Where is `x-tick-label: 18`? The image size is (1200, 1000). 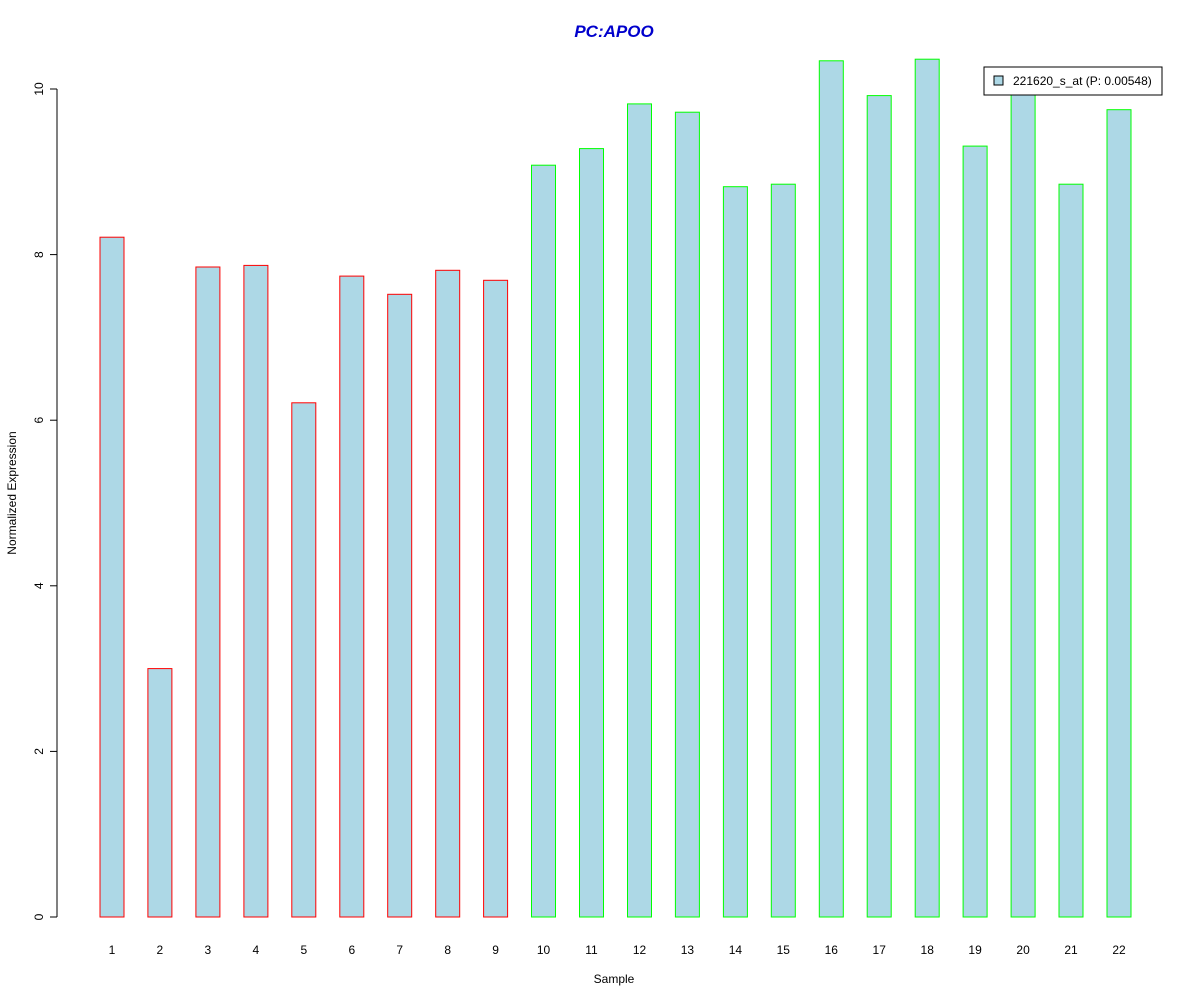
x-tick-label: 18 is located at coordinates (928, 950).